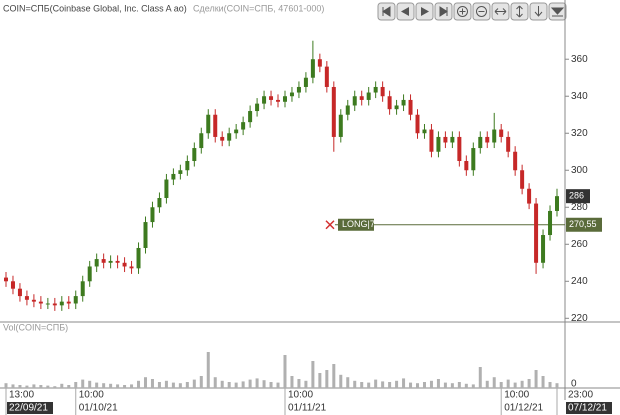 This screenshot has width=620, height=415. I want to click on fit-horizontal-button, so click(500, 11).